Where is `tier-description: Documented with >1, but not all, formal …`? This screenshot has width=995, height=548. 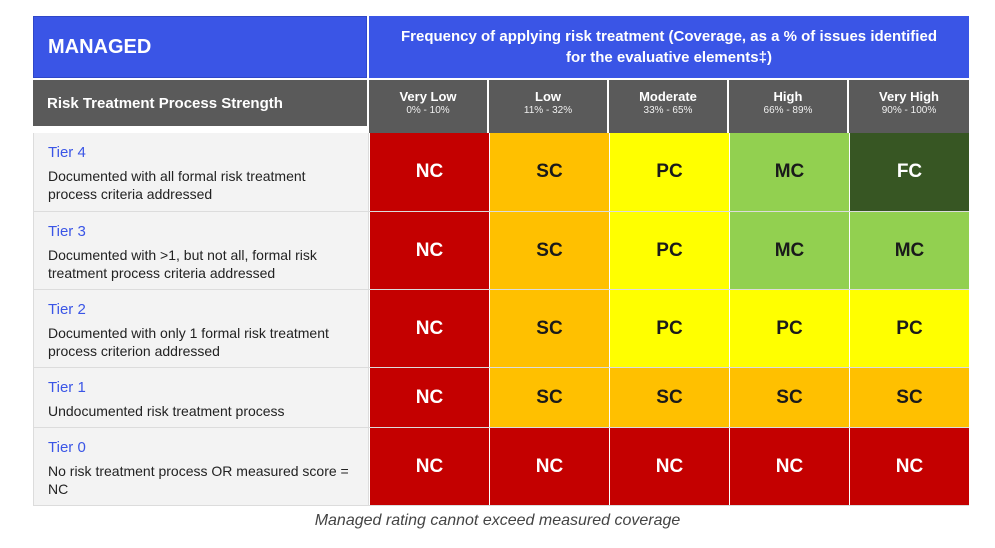
tier-description: Documented with >1, but not all, formal … is located at coordinates (182, 264).